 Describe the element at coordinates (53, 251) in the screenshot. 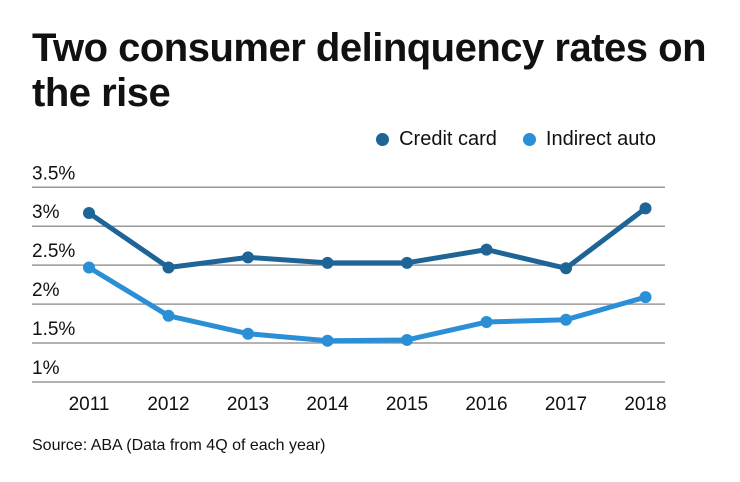

I see `y-tick-label: 2.5%` at that location.